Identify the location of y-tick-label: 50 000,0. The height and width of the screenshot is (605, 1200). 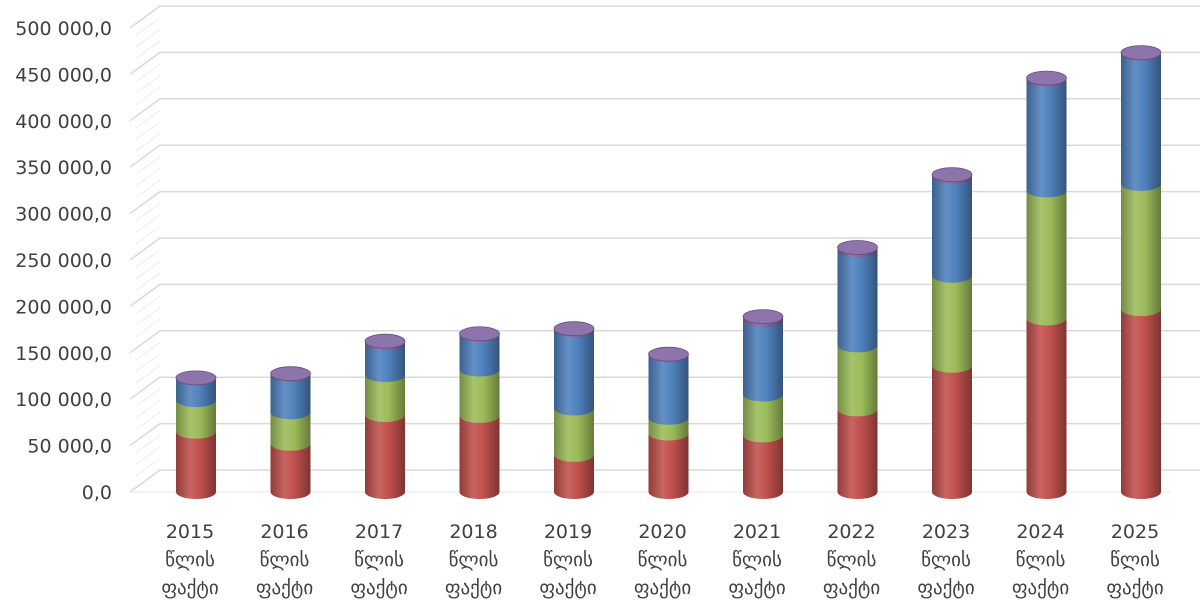
(69, 447).